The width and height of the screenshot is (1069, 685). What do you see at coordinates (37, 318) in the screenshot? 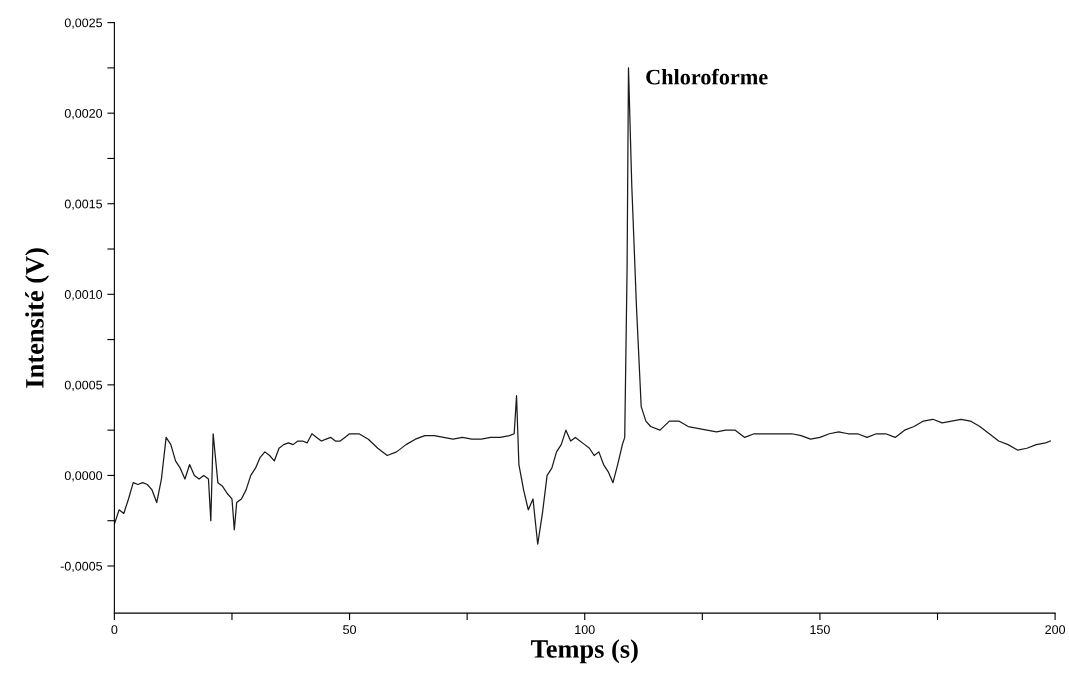
I see `y-axis-title: Intensité (V)` at bounding box center [37, 318].